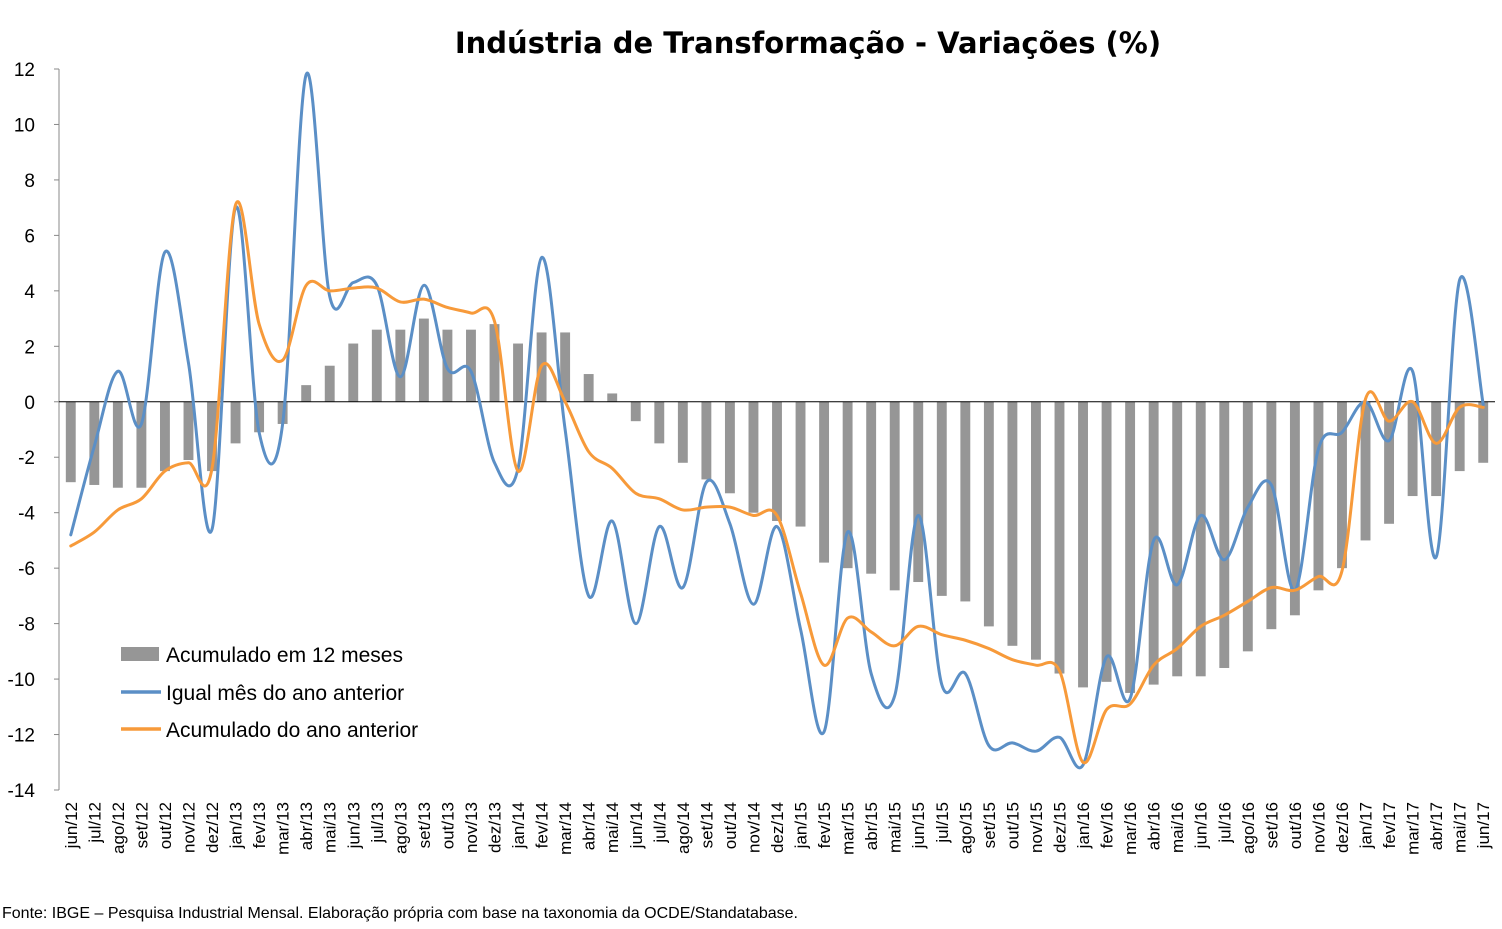 This screenshot has height=929, width=1502. What do you see at coordinates (140, 654) in the screenshot?
I see `legend-swatch-bar` at bounding box center [140, 654].